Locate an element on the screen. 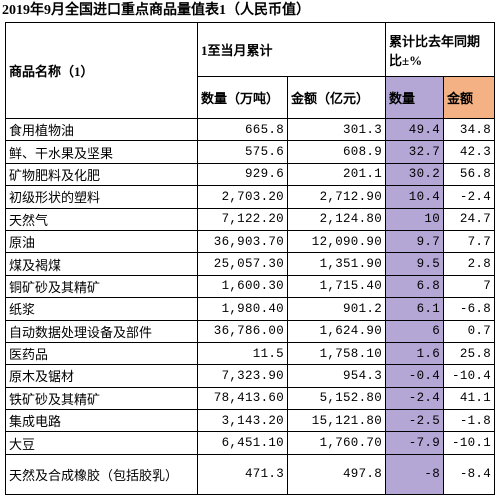 The image size is (500, 500). table-title: 2019年9月全国进口重点商品量值表1（人民币值） is located at coordinates (156, 10).